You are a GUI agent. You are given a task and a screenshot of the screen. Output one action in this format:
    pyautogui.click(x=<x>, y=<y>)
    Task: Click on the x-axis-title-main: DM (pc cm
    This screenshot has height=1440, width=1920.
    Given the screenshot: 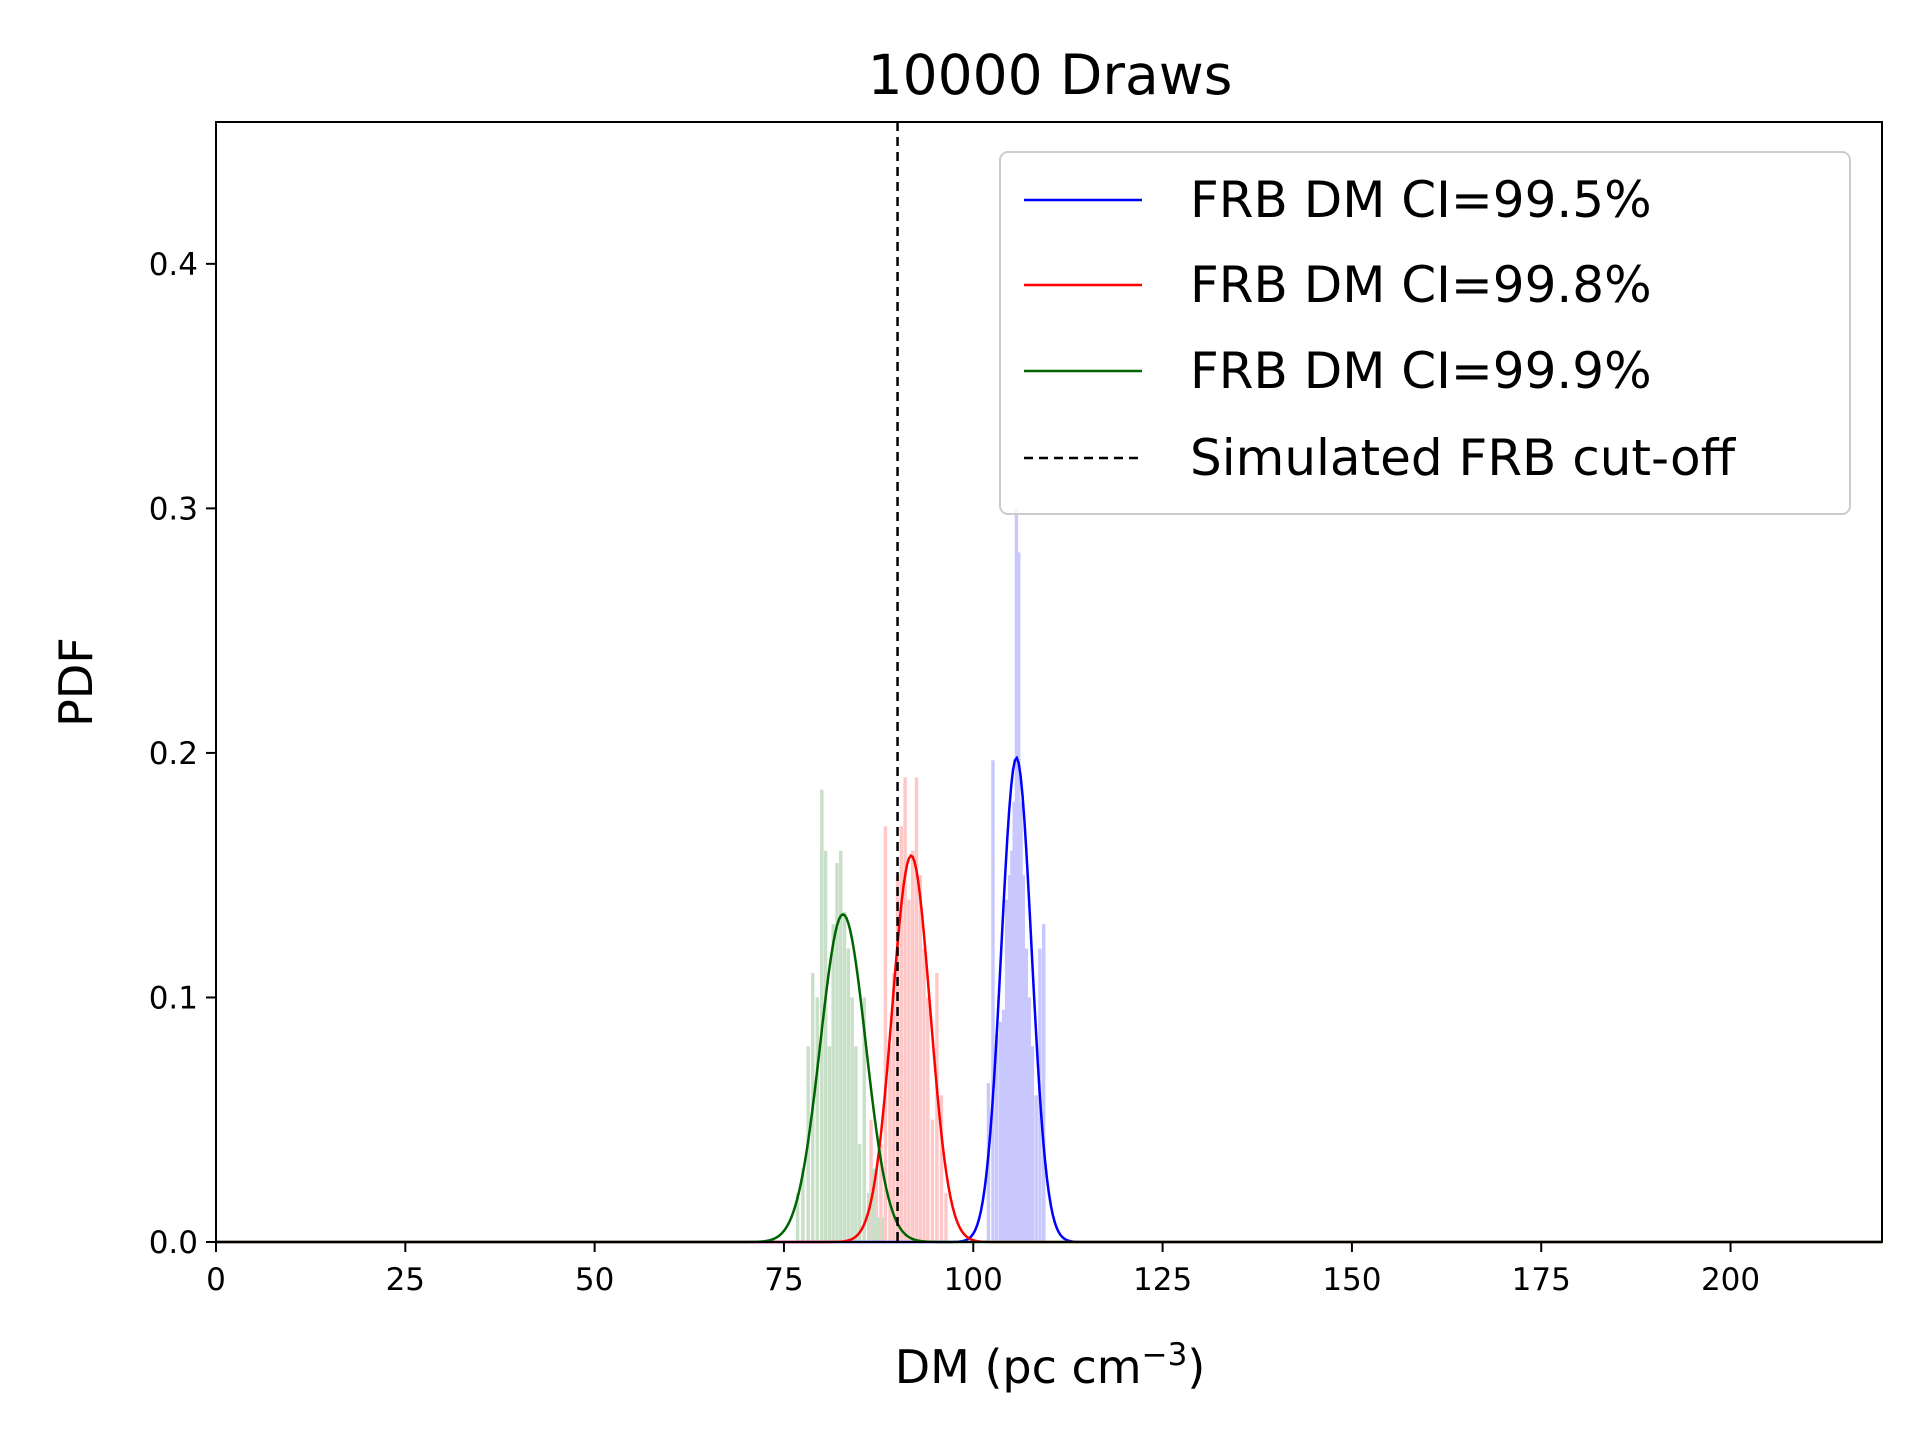 What is the action you would take?
    pyautogui.click(x=1018, y=1367)
    